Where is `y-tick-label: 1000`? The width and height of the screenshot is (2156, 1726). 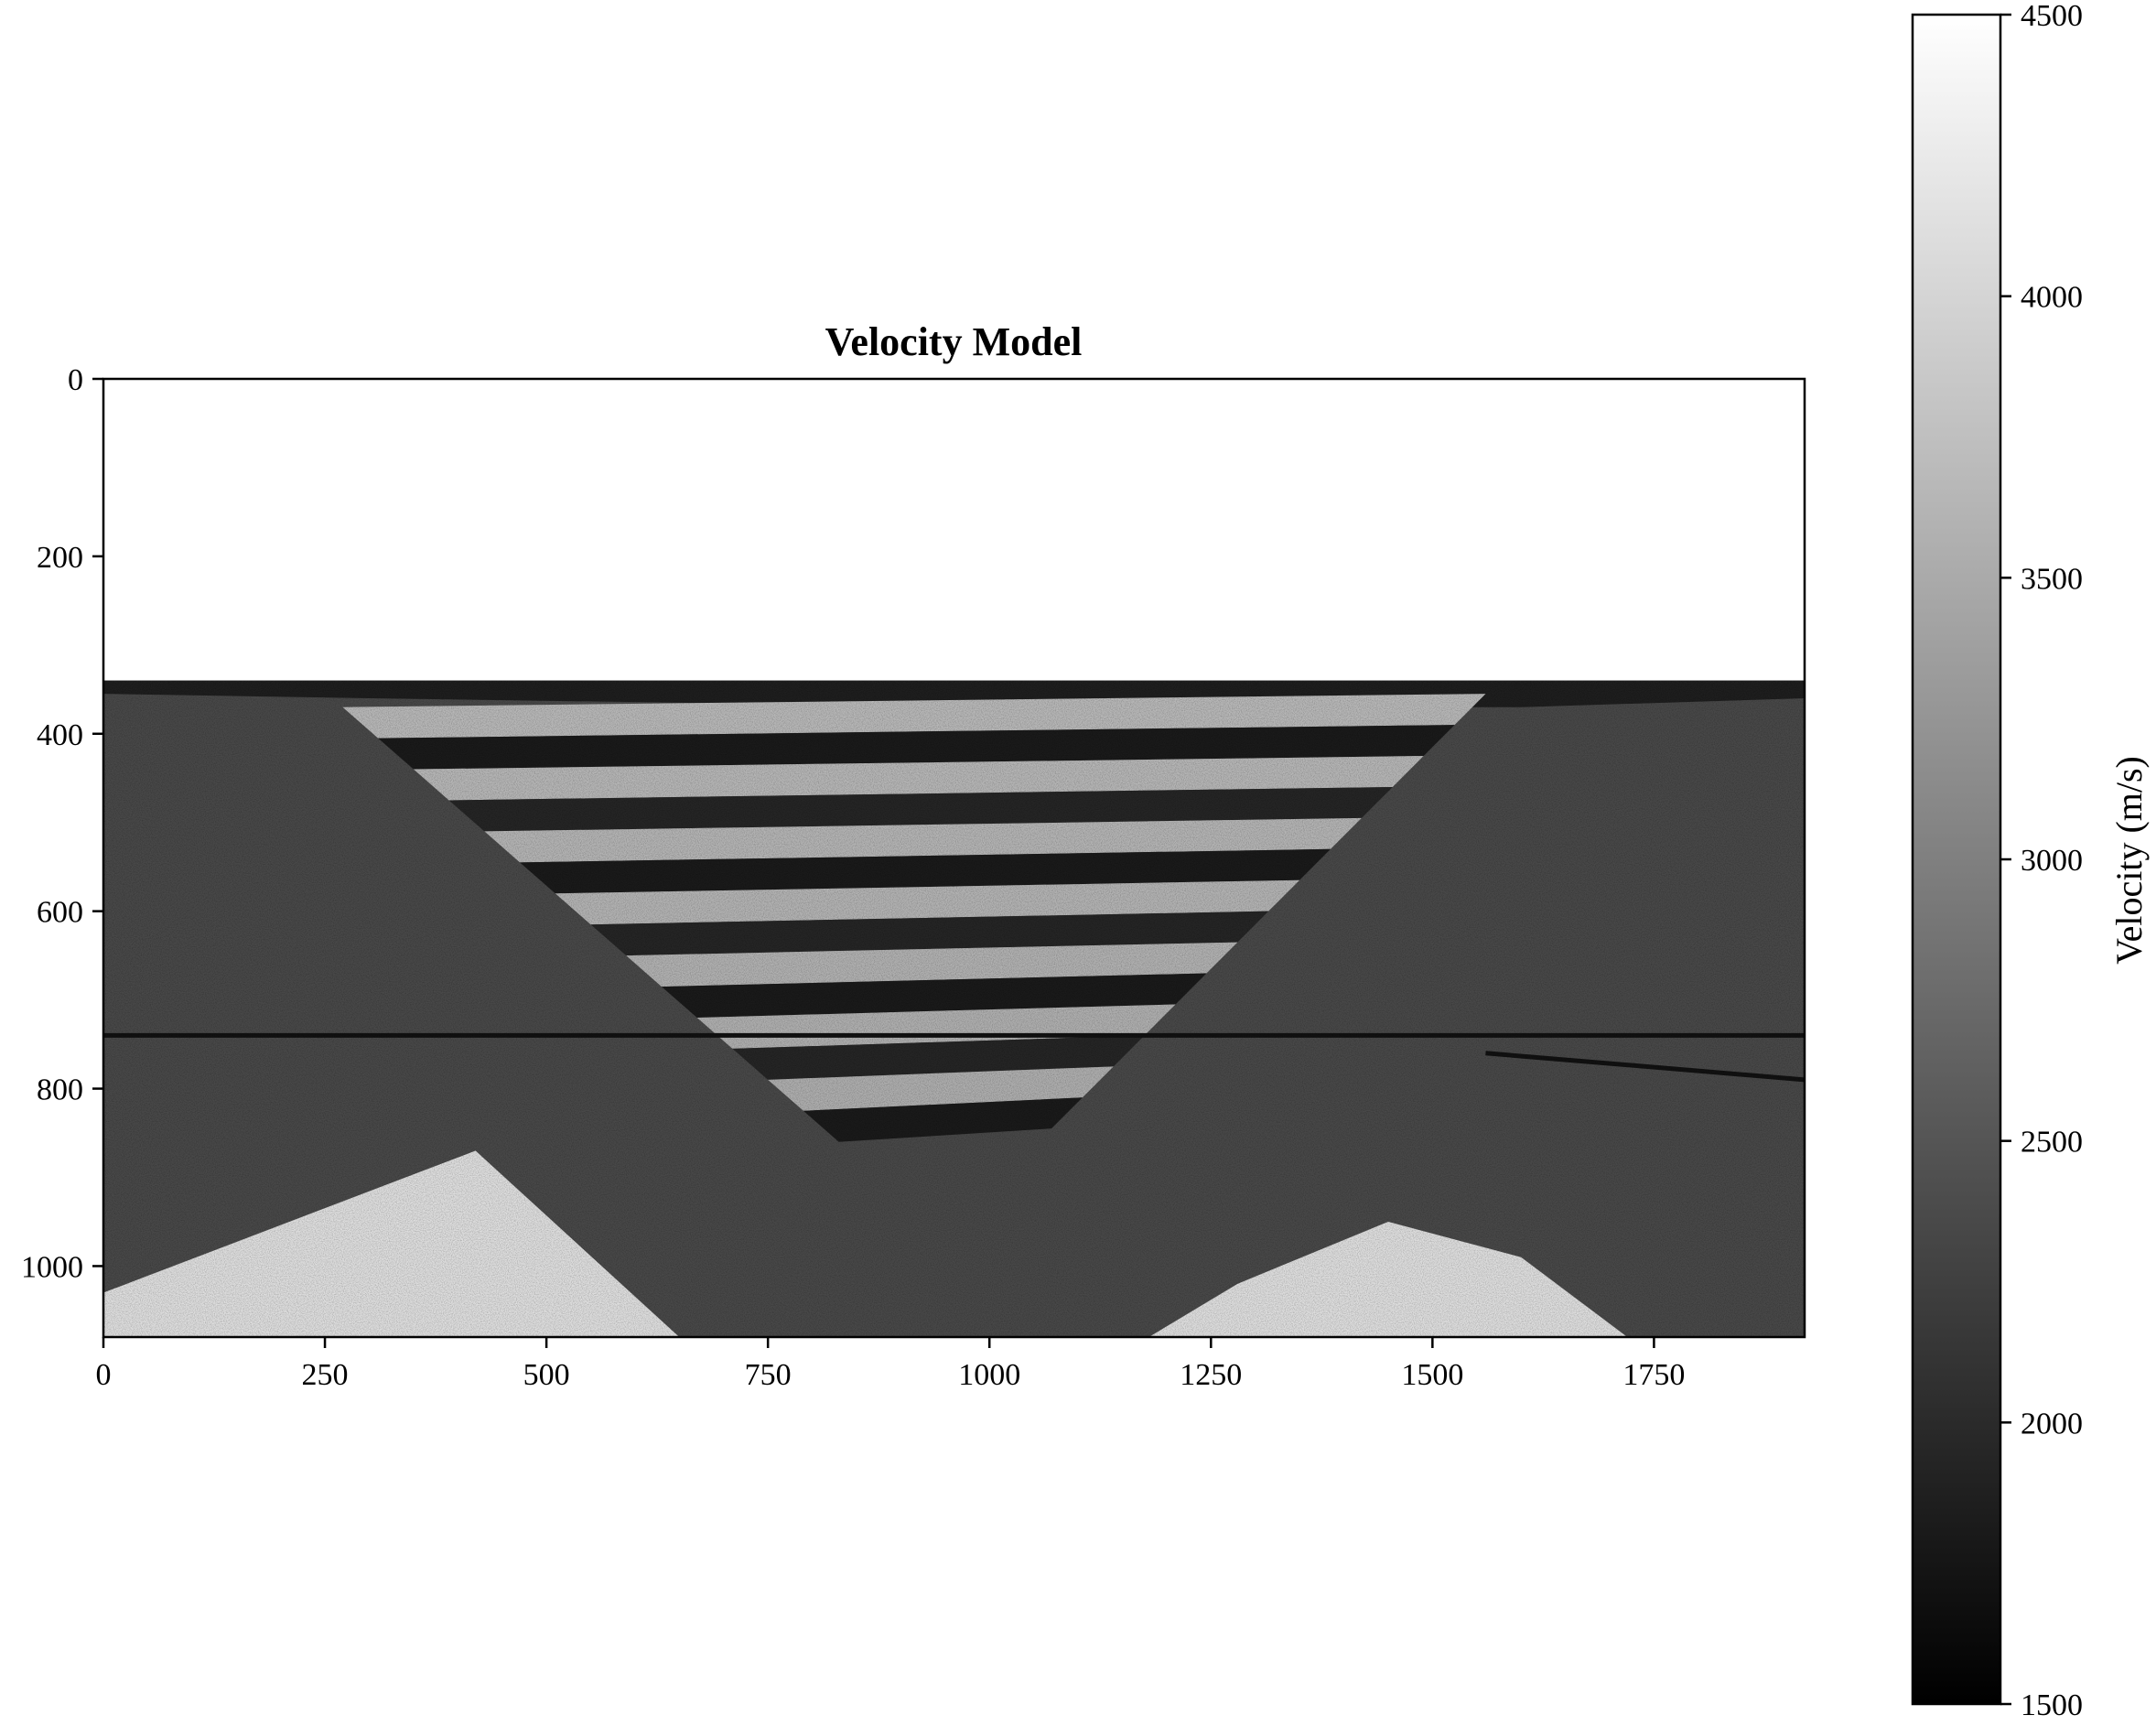
y-tick-label: 1000 is located at coordinates (52, 1267).